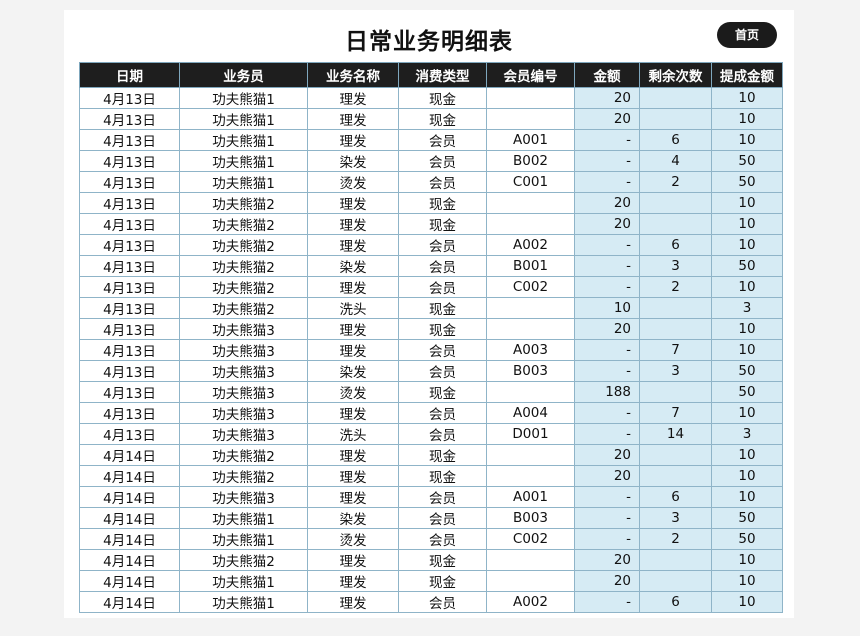 The width and height of the screenshot is (860, 636). Describe the element at coordinates (675, 161) in the screenshot. I see `cell-remaining-count: 4` at that location.